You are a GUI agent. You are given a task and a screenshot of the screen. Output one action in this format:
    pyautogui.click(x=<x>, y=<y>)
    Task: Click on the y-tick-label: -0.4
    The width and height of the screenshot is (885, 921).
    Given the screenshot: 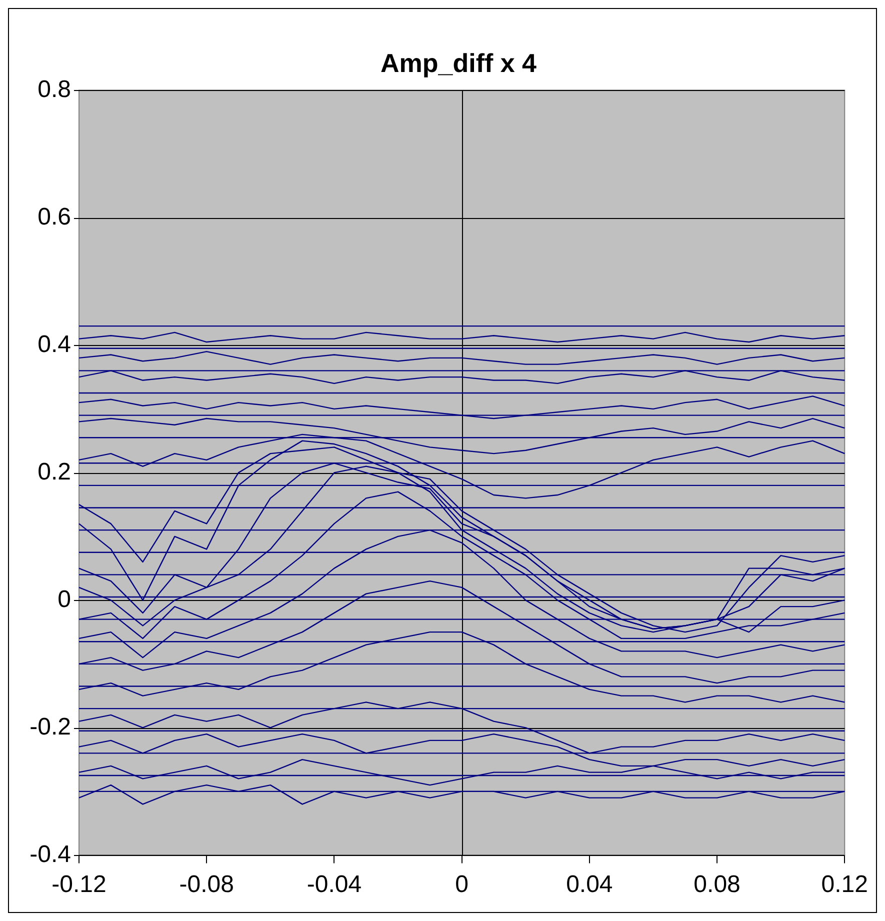 What is the action you would take?
    pyautogui.click(x=50, y=854)
    